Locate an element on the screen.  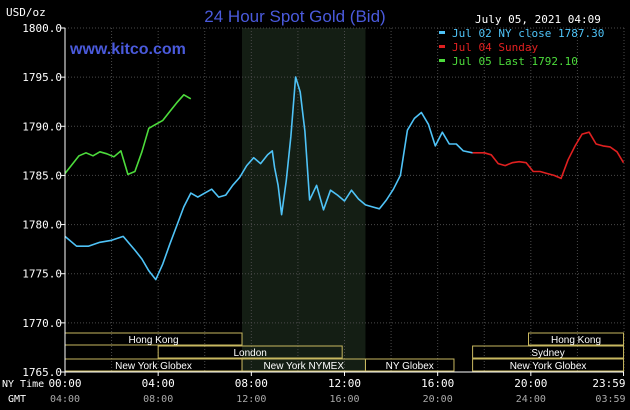
session-label-6: NY Globex is located at coordinates (410, 366).